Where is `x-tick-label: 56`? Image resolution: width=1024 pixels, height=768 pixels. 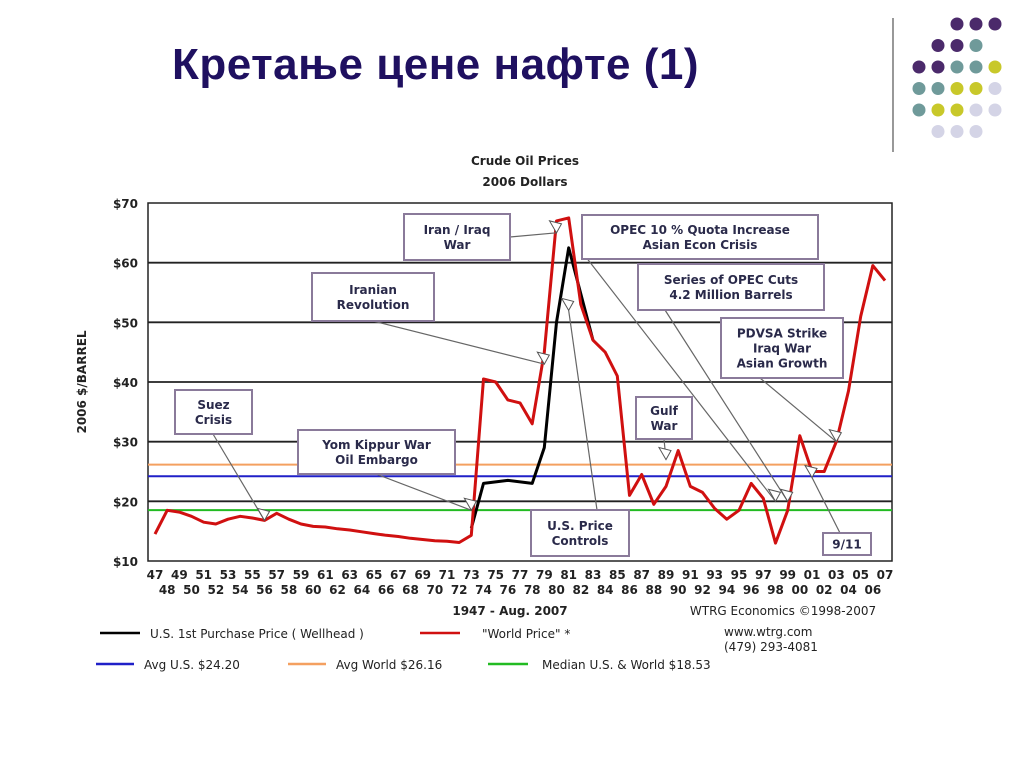 x-tick-label: 56 is located at coordinates (264, 590).